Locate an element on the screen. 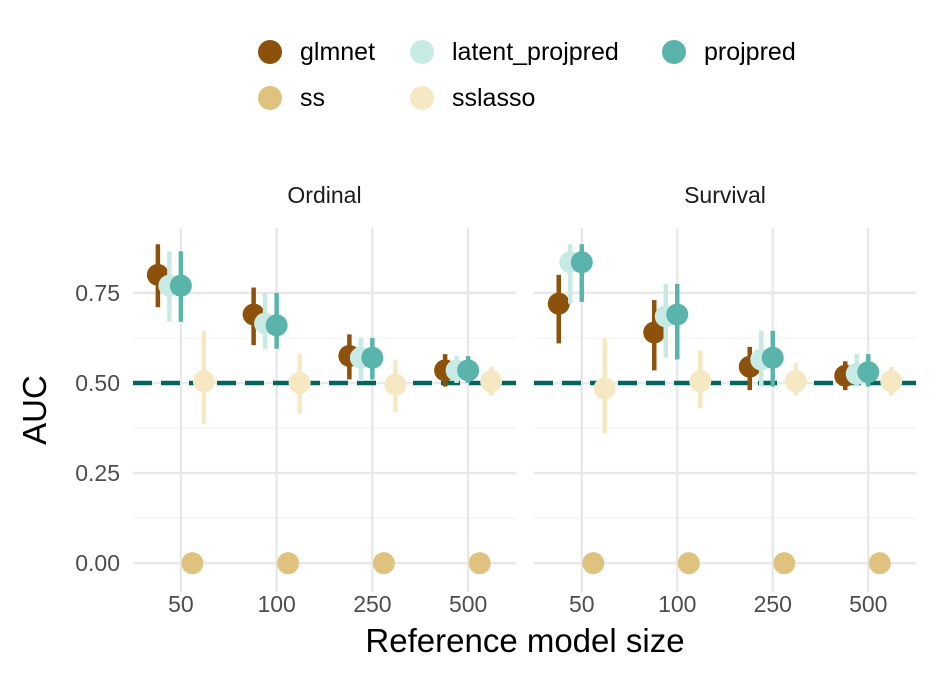 This screenshot has width=934, height=680. legend-label-ss: ss is located at coordinates (312, 97).